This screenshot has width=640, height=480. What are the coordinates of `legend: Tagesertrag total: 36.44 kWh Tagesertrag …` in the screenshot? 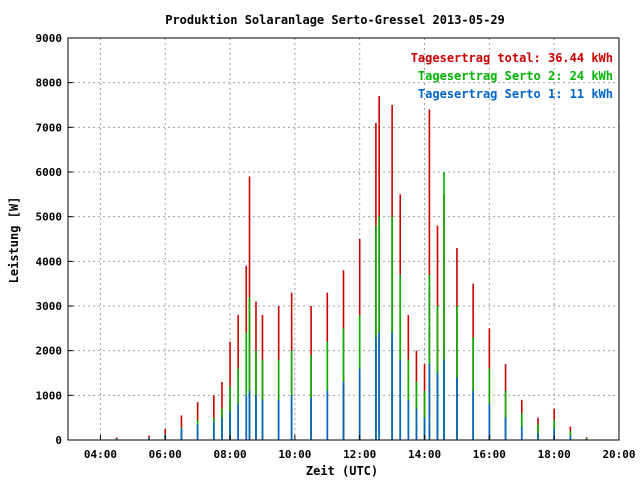 It's located at (512, 76).